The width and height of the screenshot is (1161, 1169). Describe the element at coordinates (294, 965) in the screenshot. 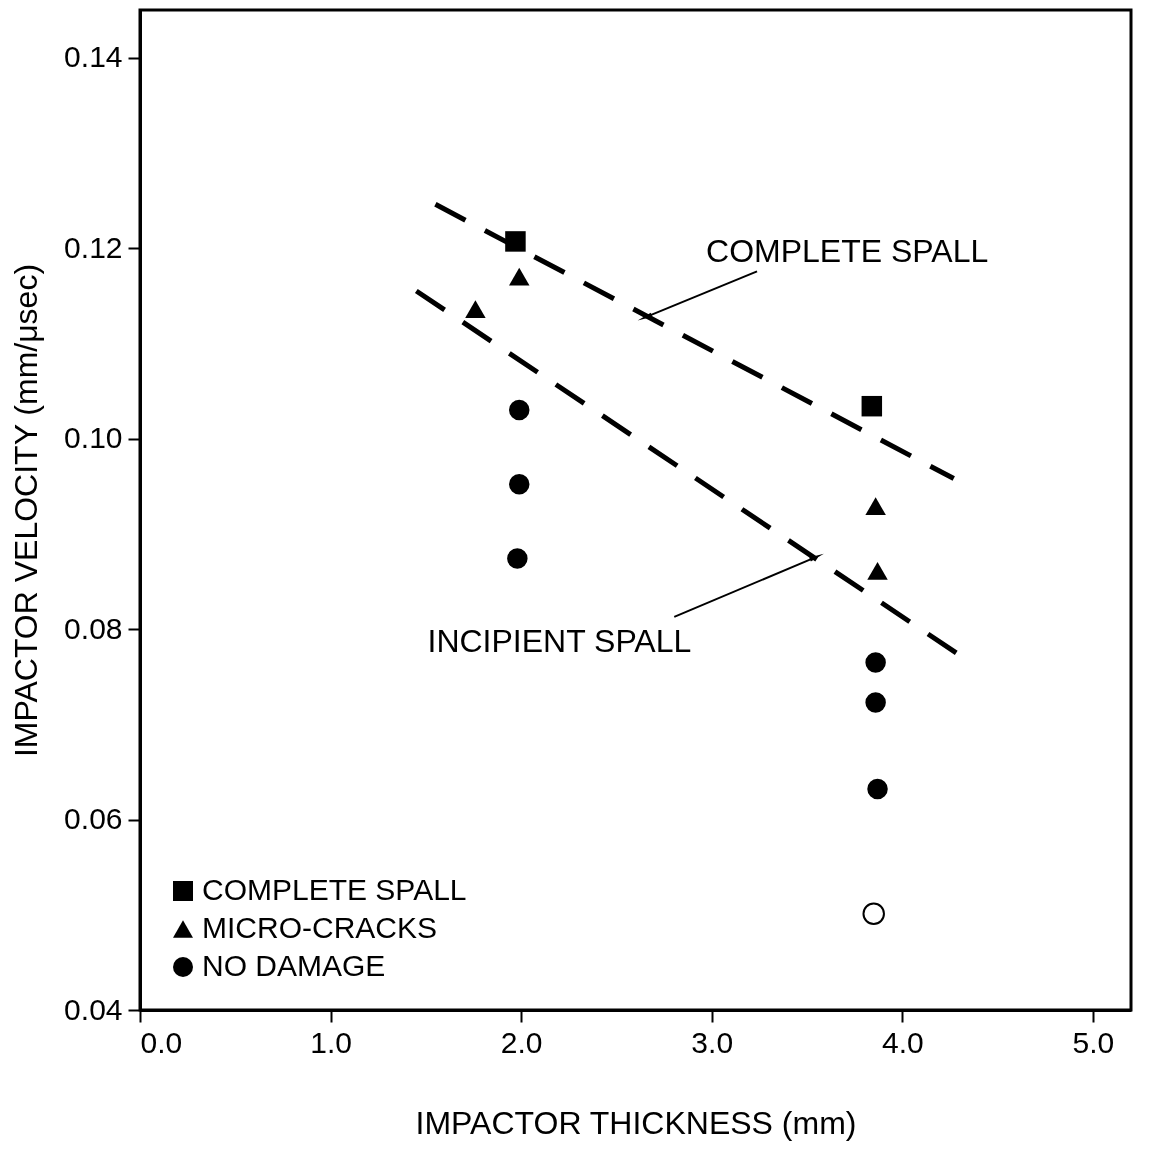

I see `legend-label: NO DAMAGE` at that location.